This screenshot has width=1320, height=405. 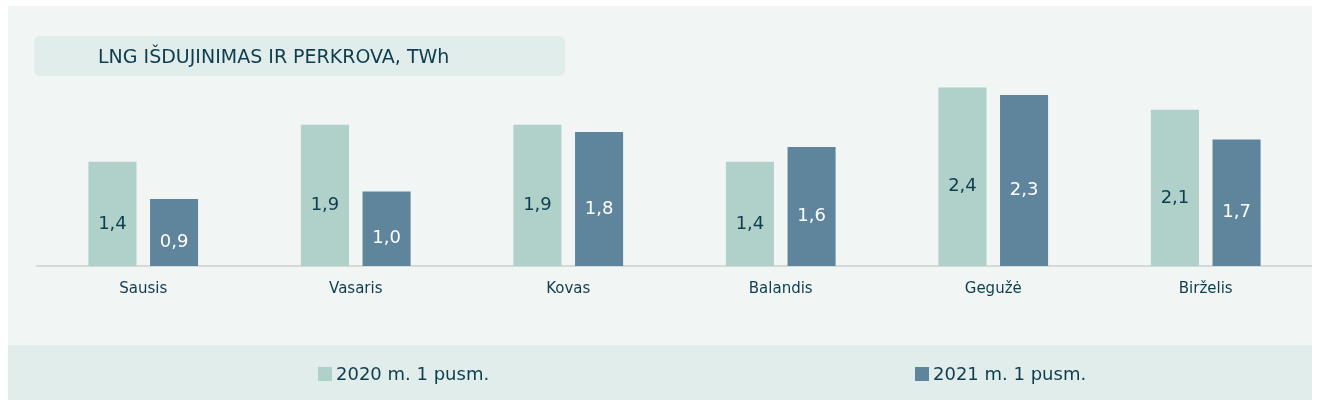 What do you see at coordinates (299, 56) in the screenshot?
I see `chart-title: LNG IŠDUJINIMAS IR PERKROVA, TWh` at bounding box center [299, 56].